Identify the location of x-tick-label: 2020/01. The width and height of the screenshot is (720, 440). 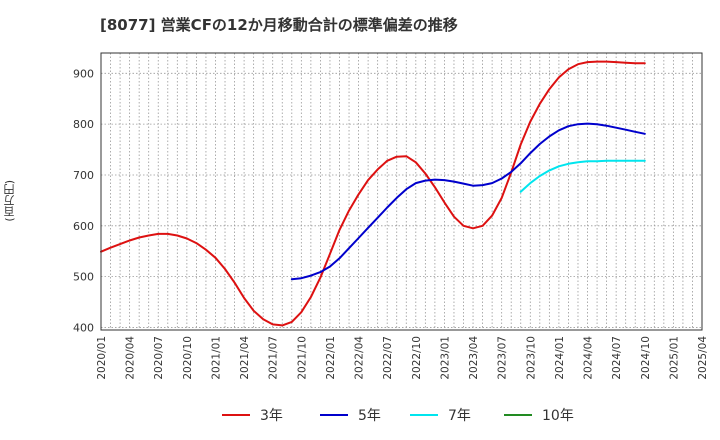
(102, 358).